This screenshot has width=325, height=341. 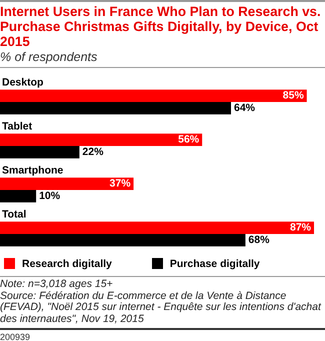 I want to click on data-label: 68%, so click(x=259, y=240).